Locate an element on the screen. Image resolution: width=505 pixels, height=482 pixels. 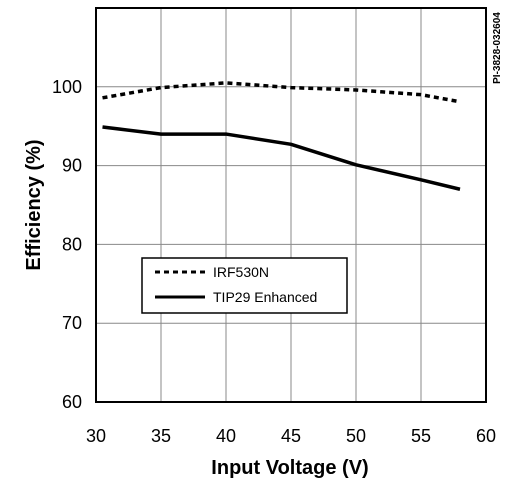
y-tick-label: 100 is located at coordinates (67, 87).